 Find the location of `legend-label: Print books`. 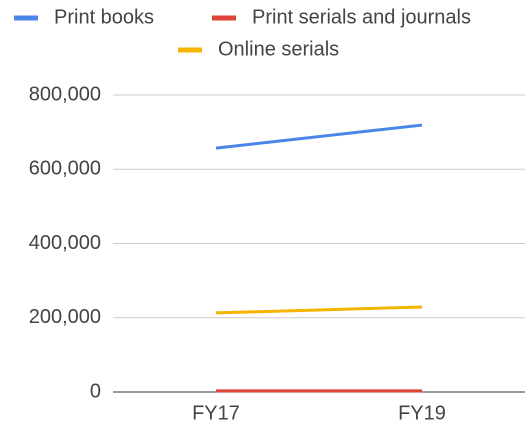

legend-label: Print books is located at coordinates (104, 17).